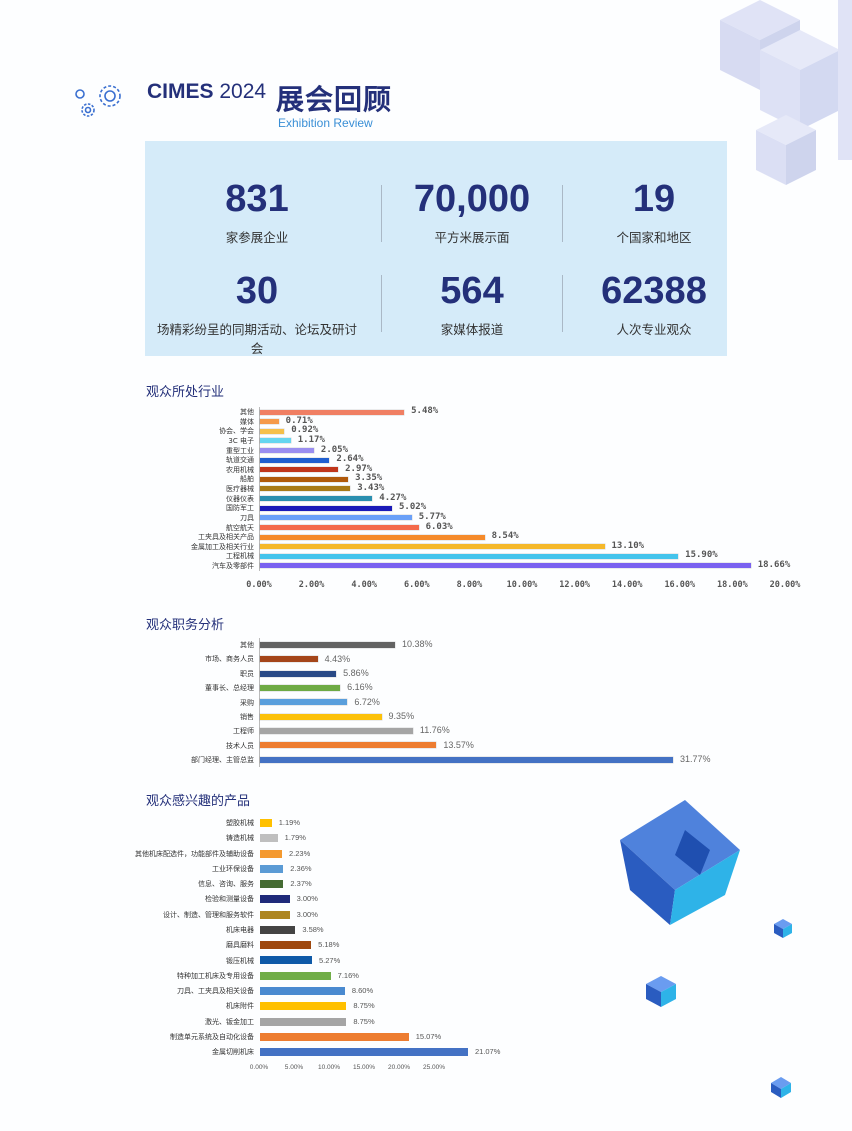 The width and height of the screenshot is (852, 1131). Describe the element at coordinates (240, 498) in the screenshot. I see `category-label: 仪器仪表` at that location.